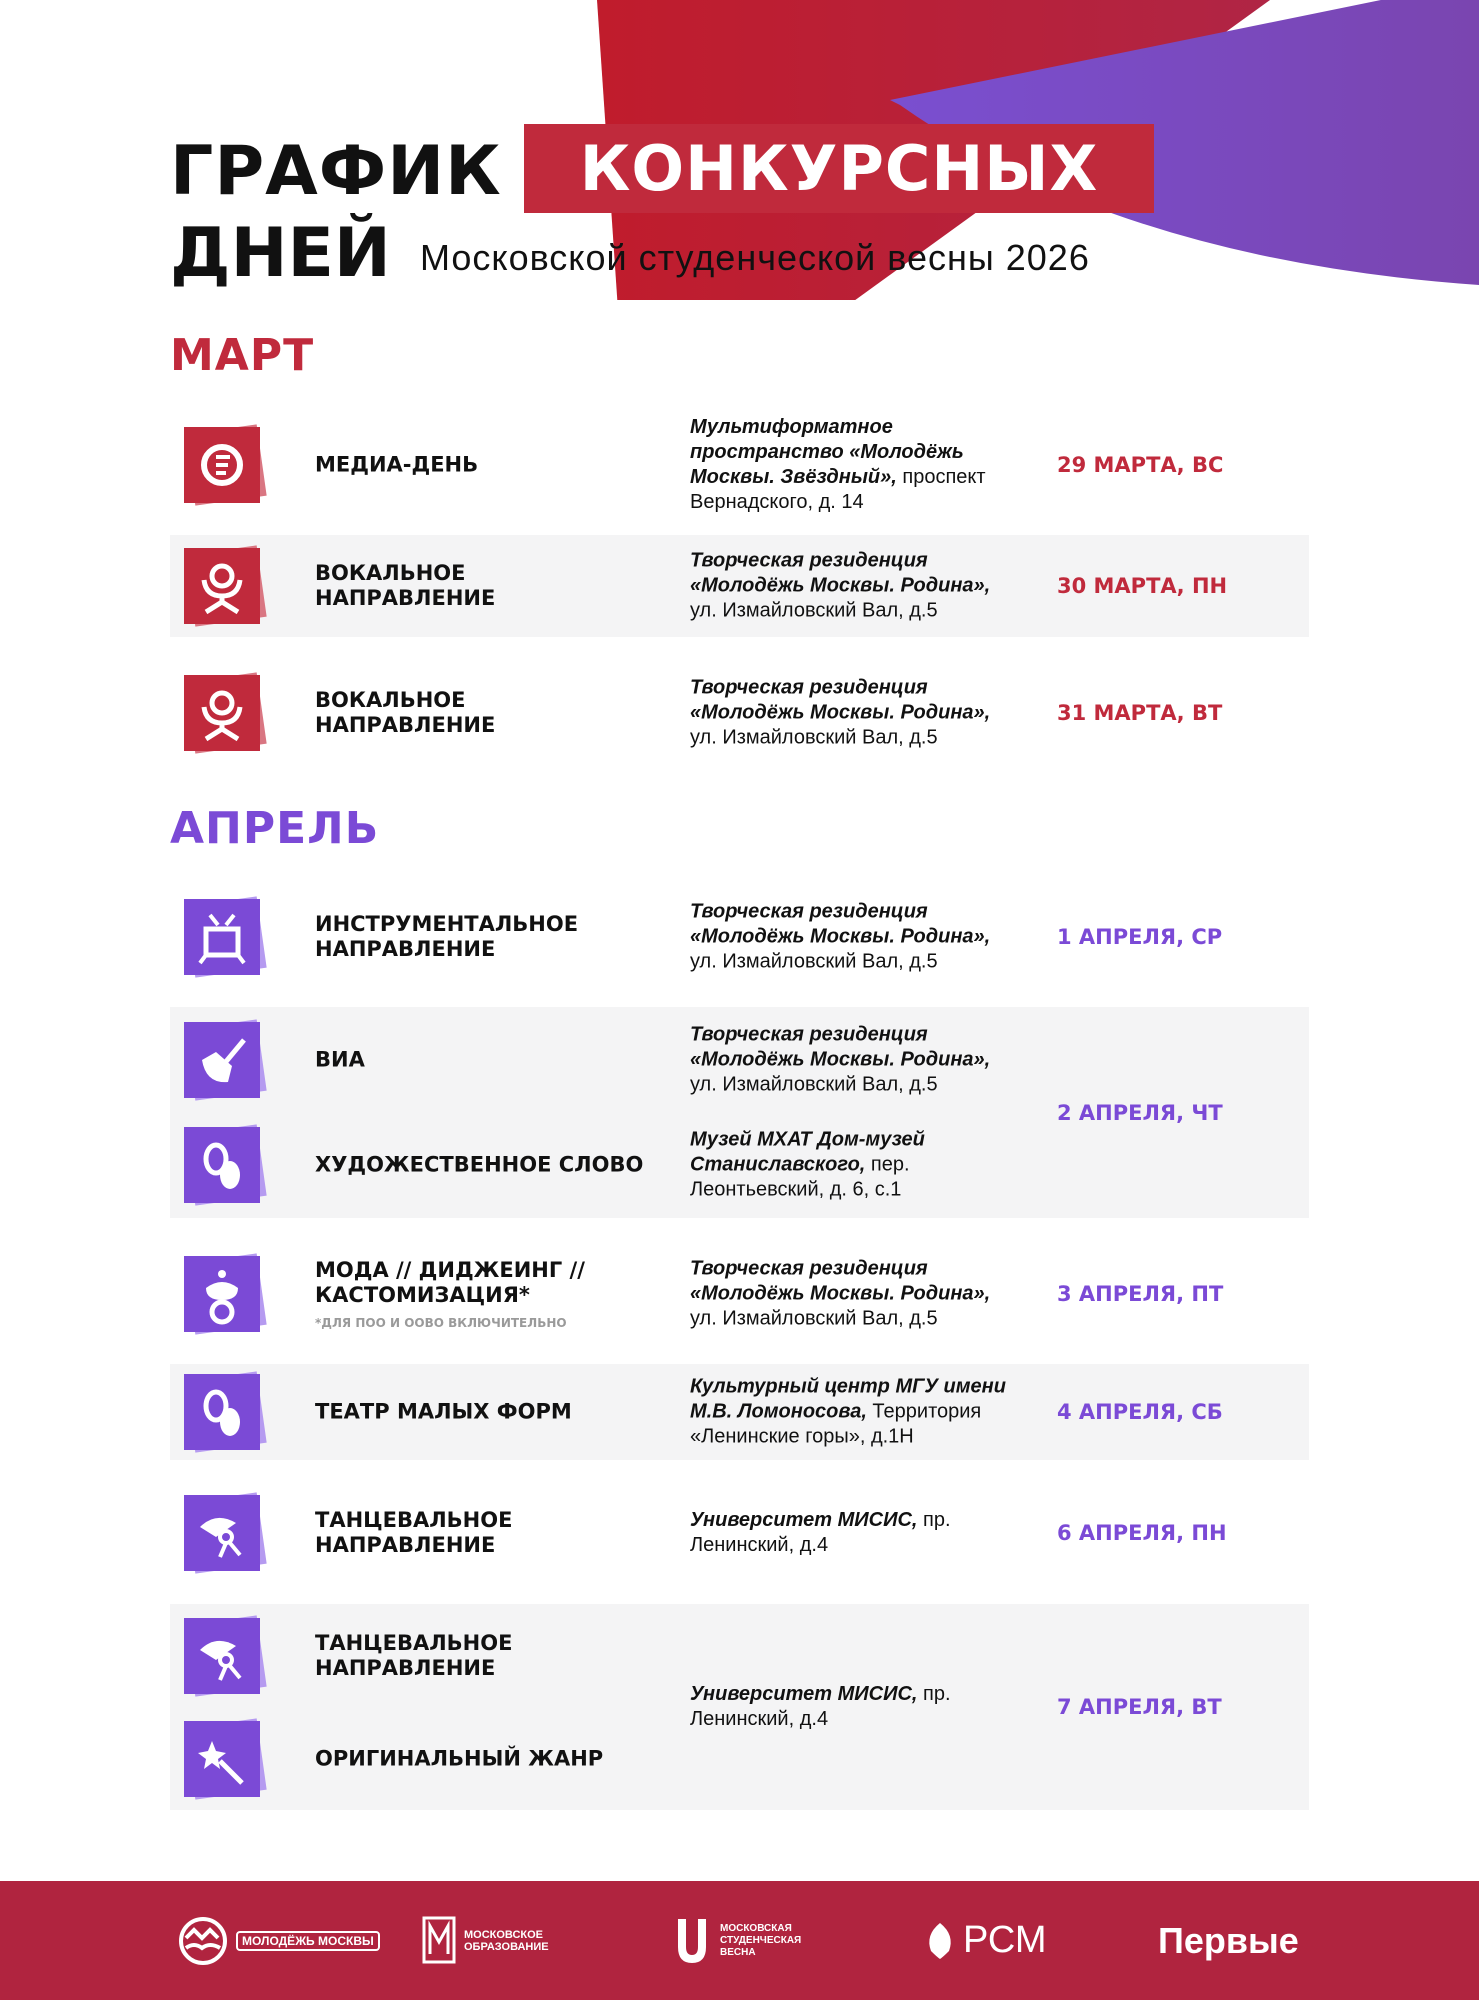  I want to click on category-name: ТАНЦЕВАЛЬНОЕ НАПРАВЛЕНИЕ, so click(480, 1533).